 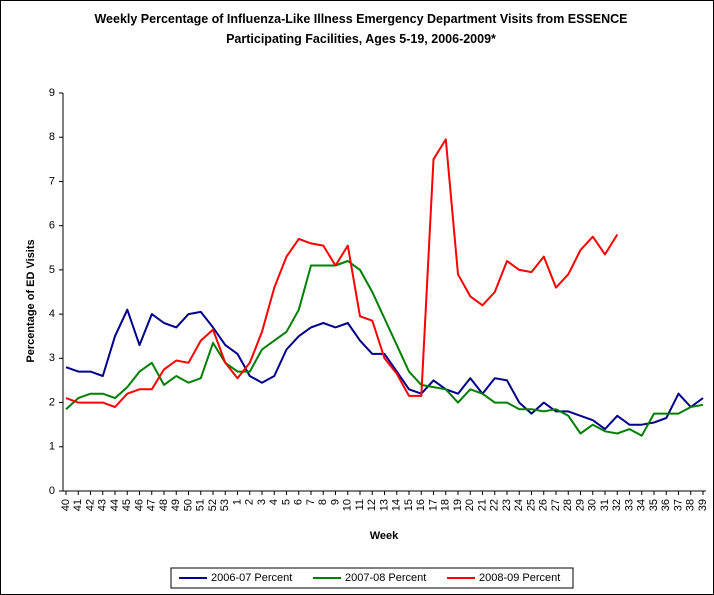 I want to click on y-axis-label: Percentage of ED Visits, so click(x=31, y=300).